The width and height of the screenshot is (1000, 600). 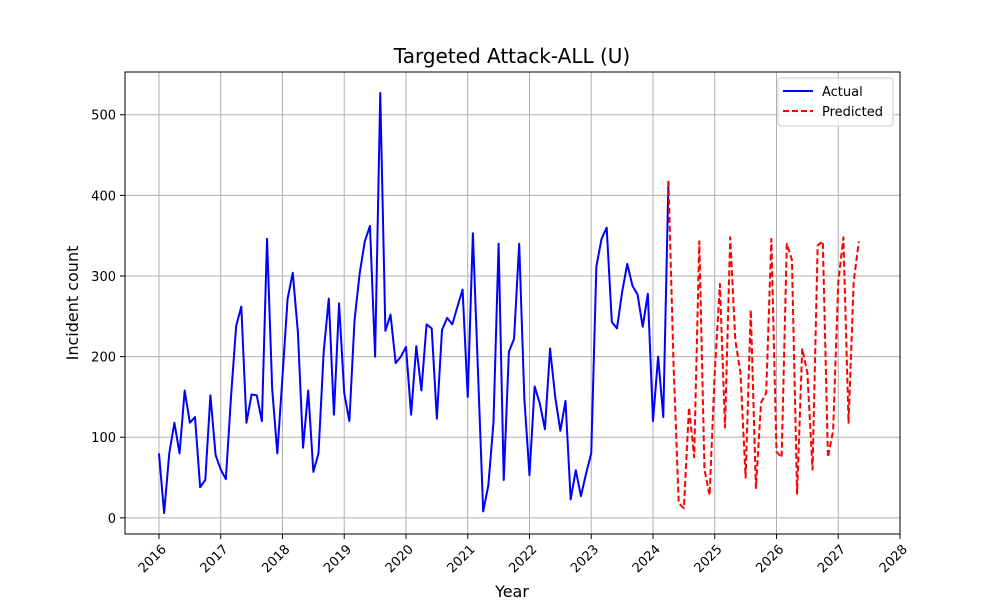 I want to click on legend: Actual Predicted, so click(x=835, y=102).